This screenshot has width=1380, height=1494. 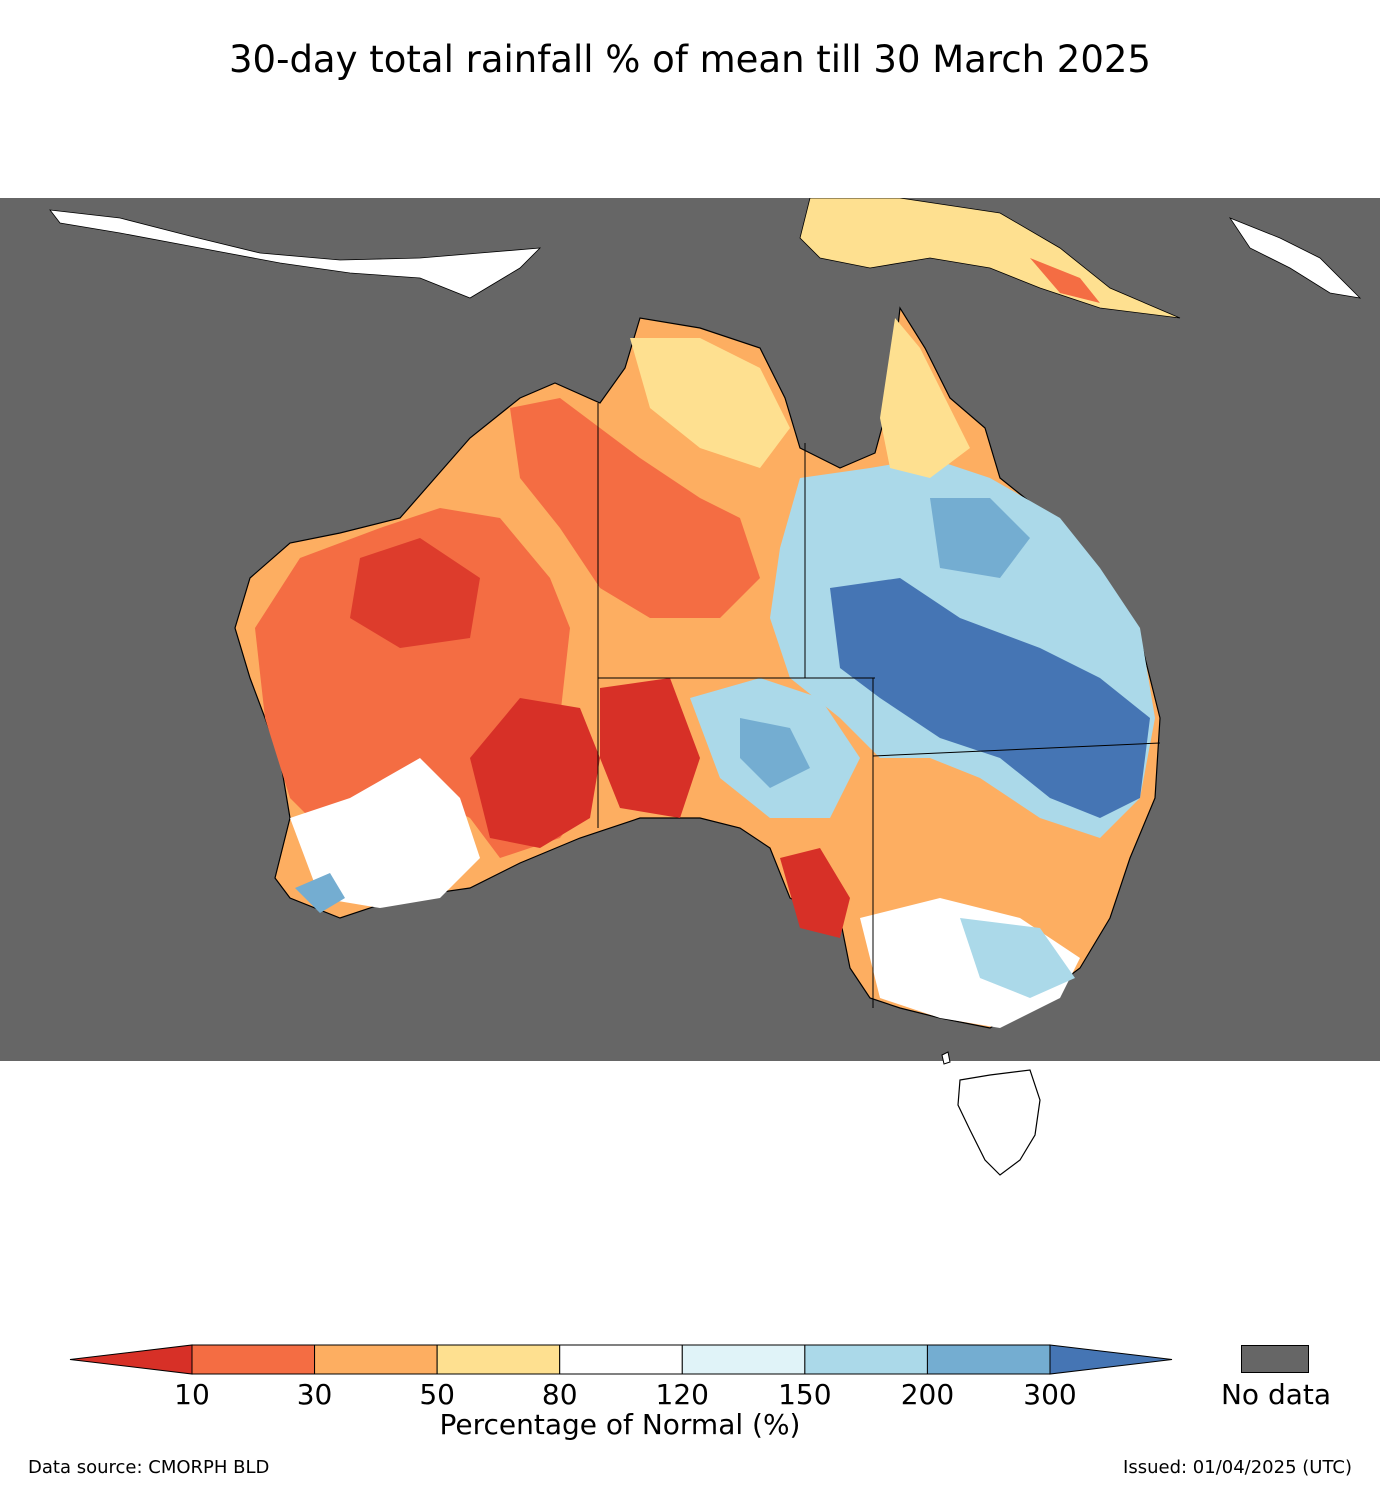 What do you see at coordinates (1237, 1467) in the screenshot?
I see `issued-date: Issued: 01/04/2025 (UTC)` at bounding box center [1237, 1467].